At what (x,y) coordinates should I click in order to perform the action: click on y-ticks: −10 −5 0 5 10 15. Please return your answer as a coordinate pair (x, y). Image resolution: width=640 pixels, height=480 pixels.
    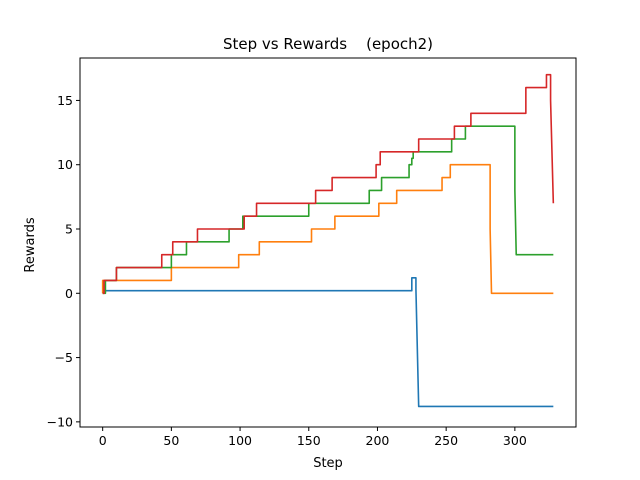
    Looking at the image, I should click on (63, 261).